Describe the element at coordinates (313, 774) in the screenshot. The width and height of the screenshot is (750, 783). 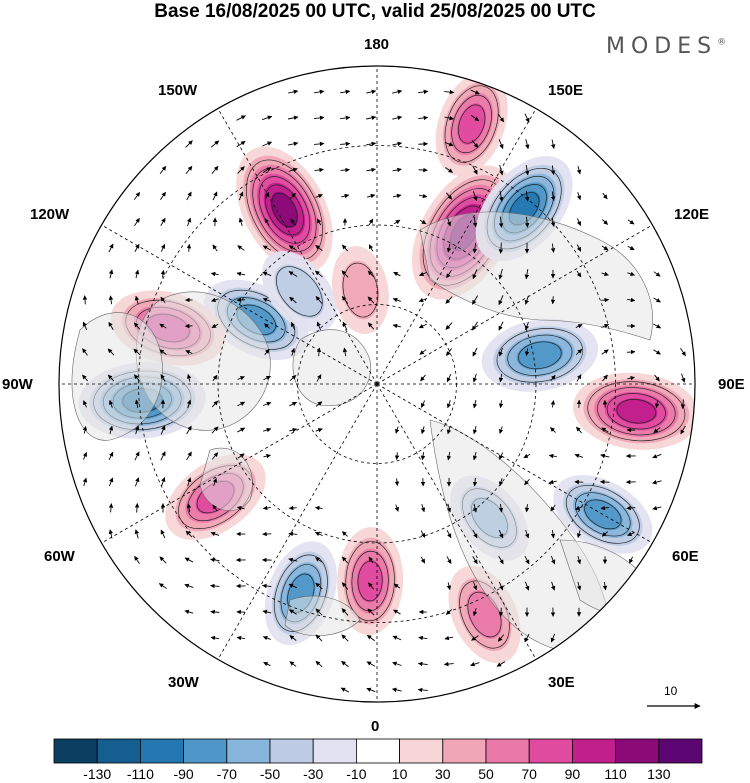
I see `colorbar-tick-label: -30` at that location.